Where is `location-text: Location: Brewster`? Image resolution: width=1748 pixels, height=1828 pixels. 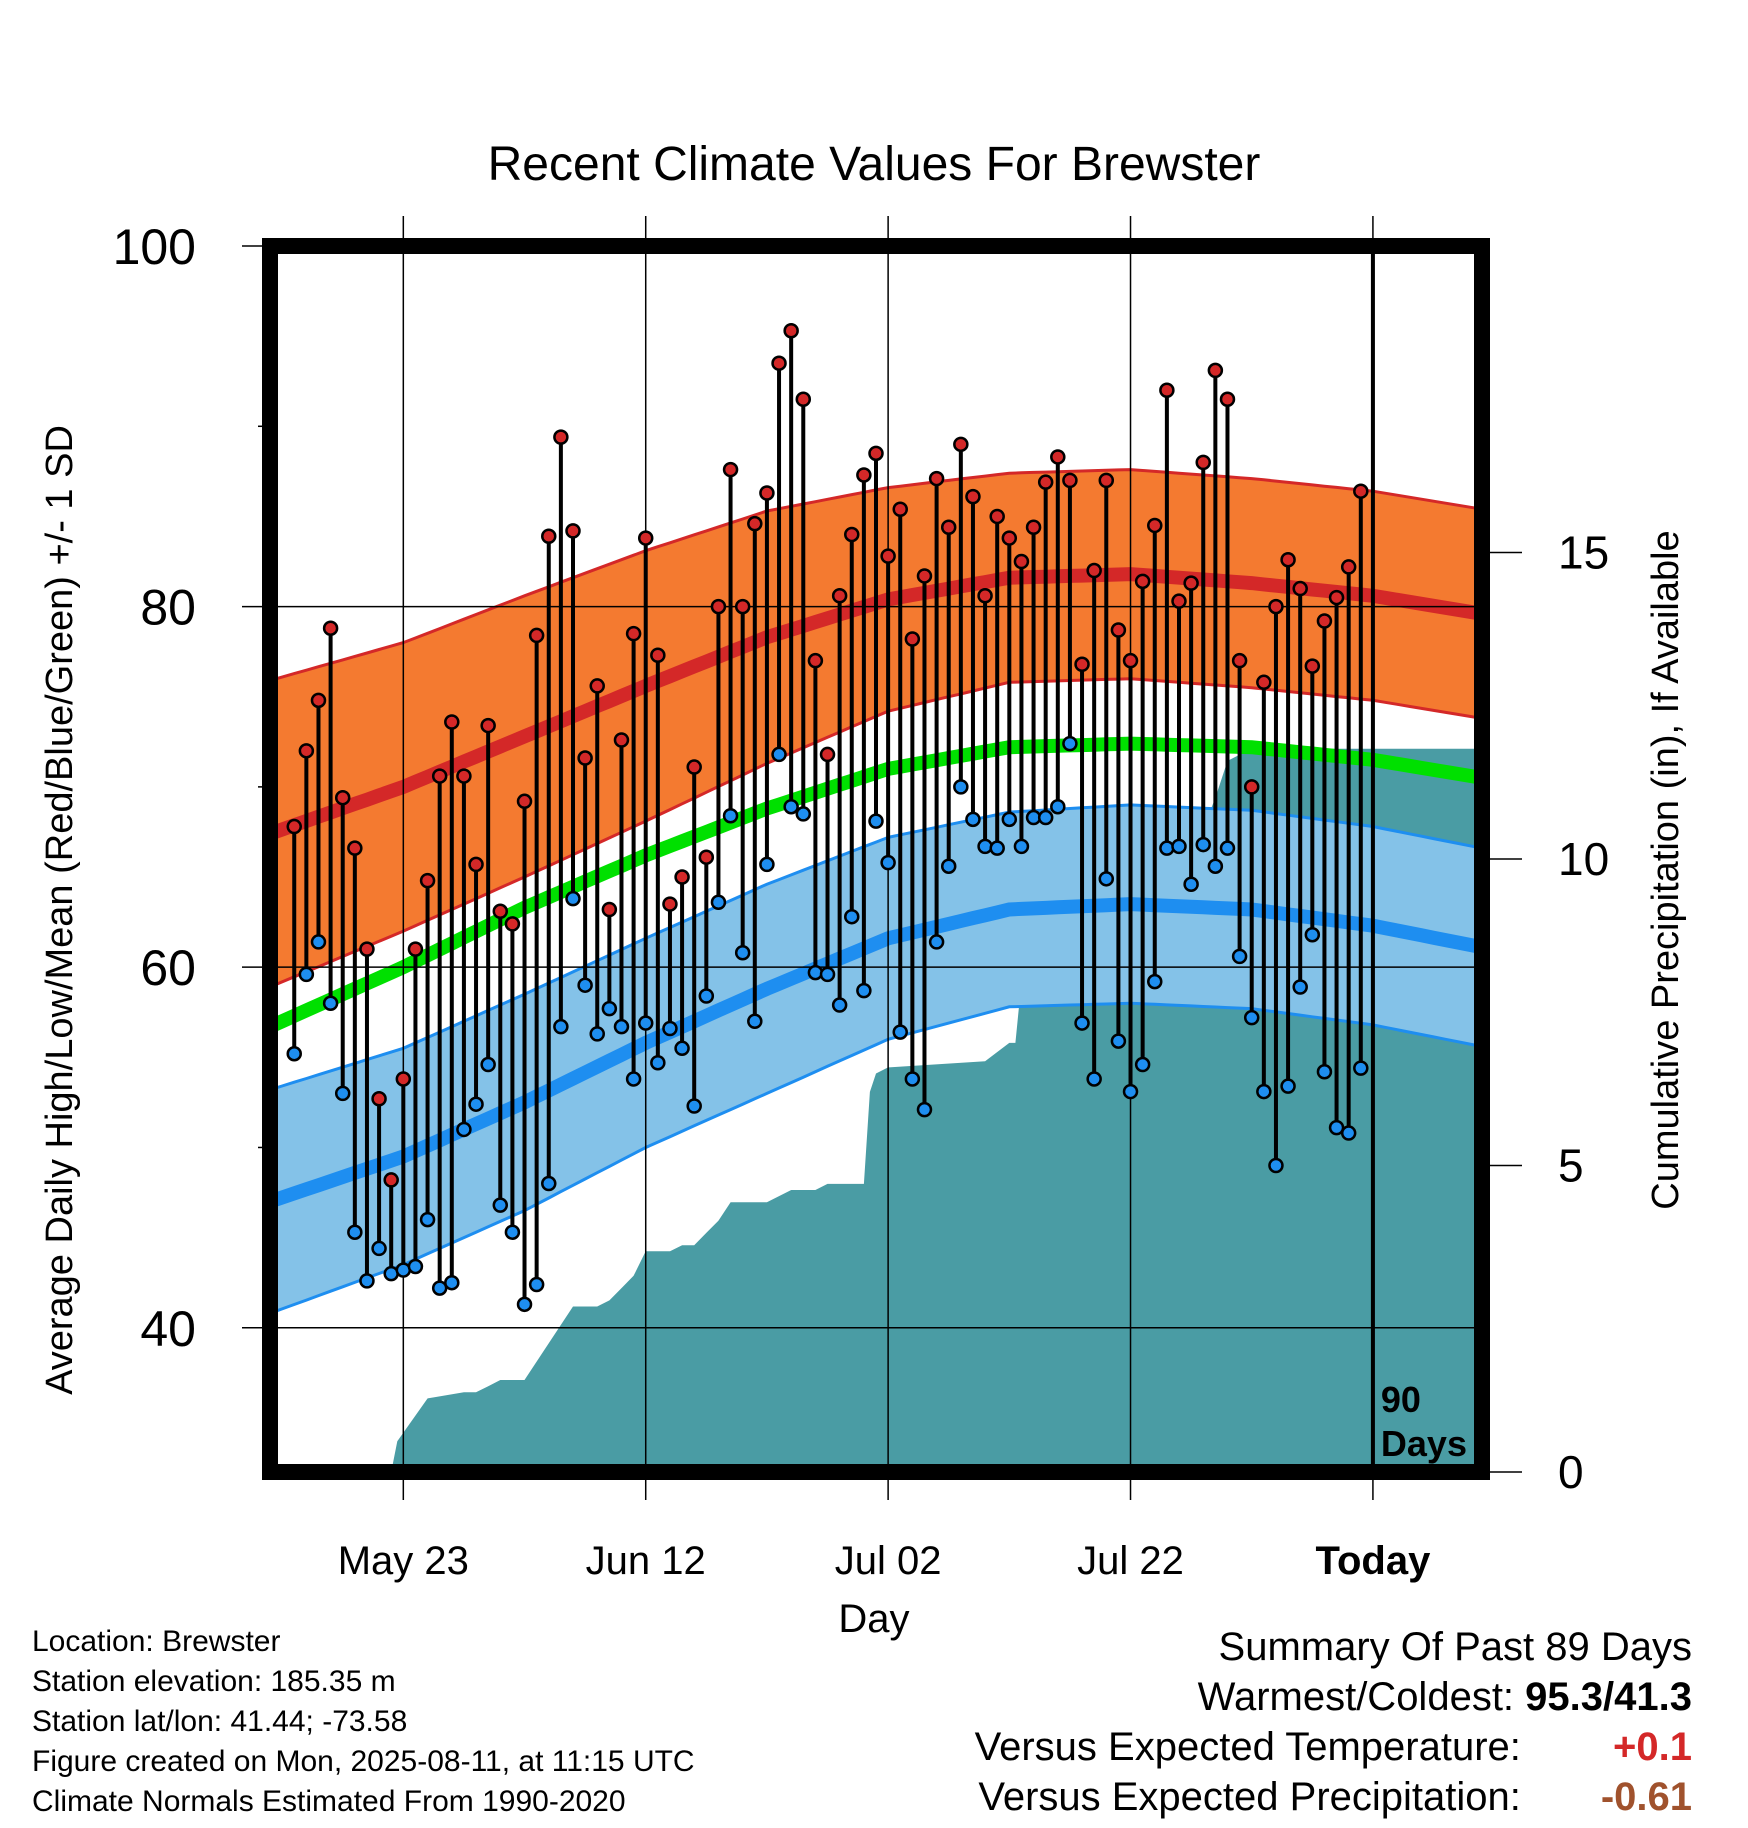
location-text: Location: Brewster is located at coordinates (156, 1641).